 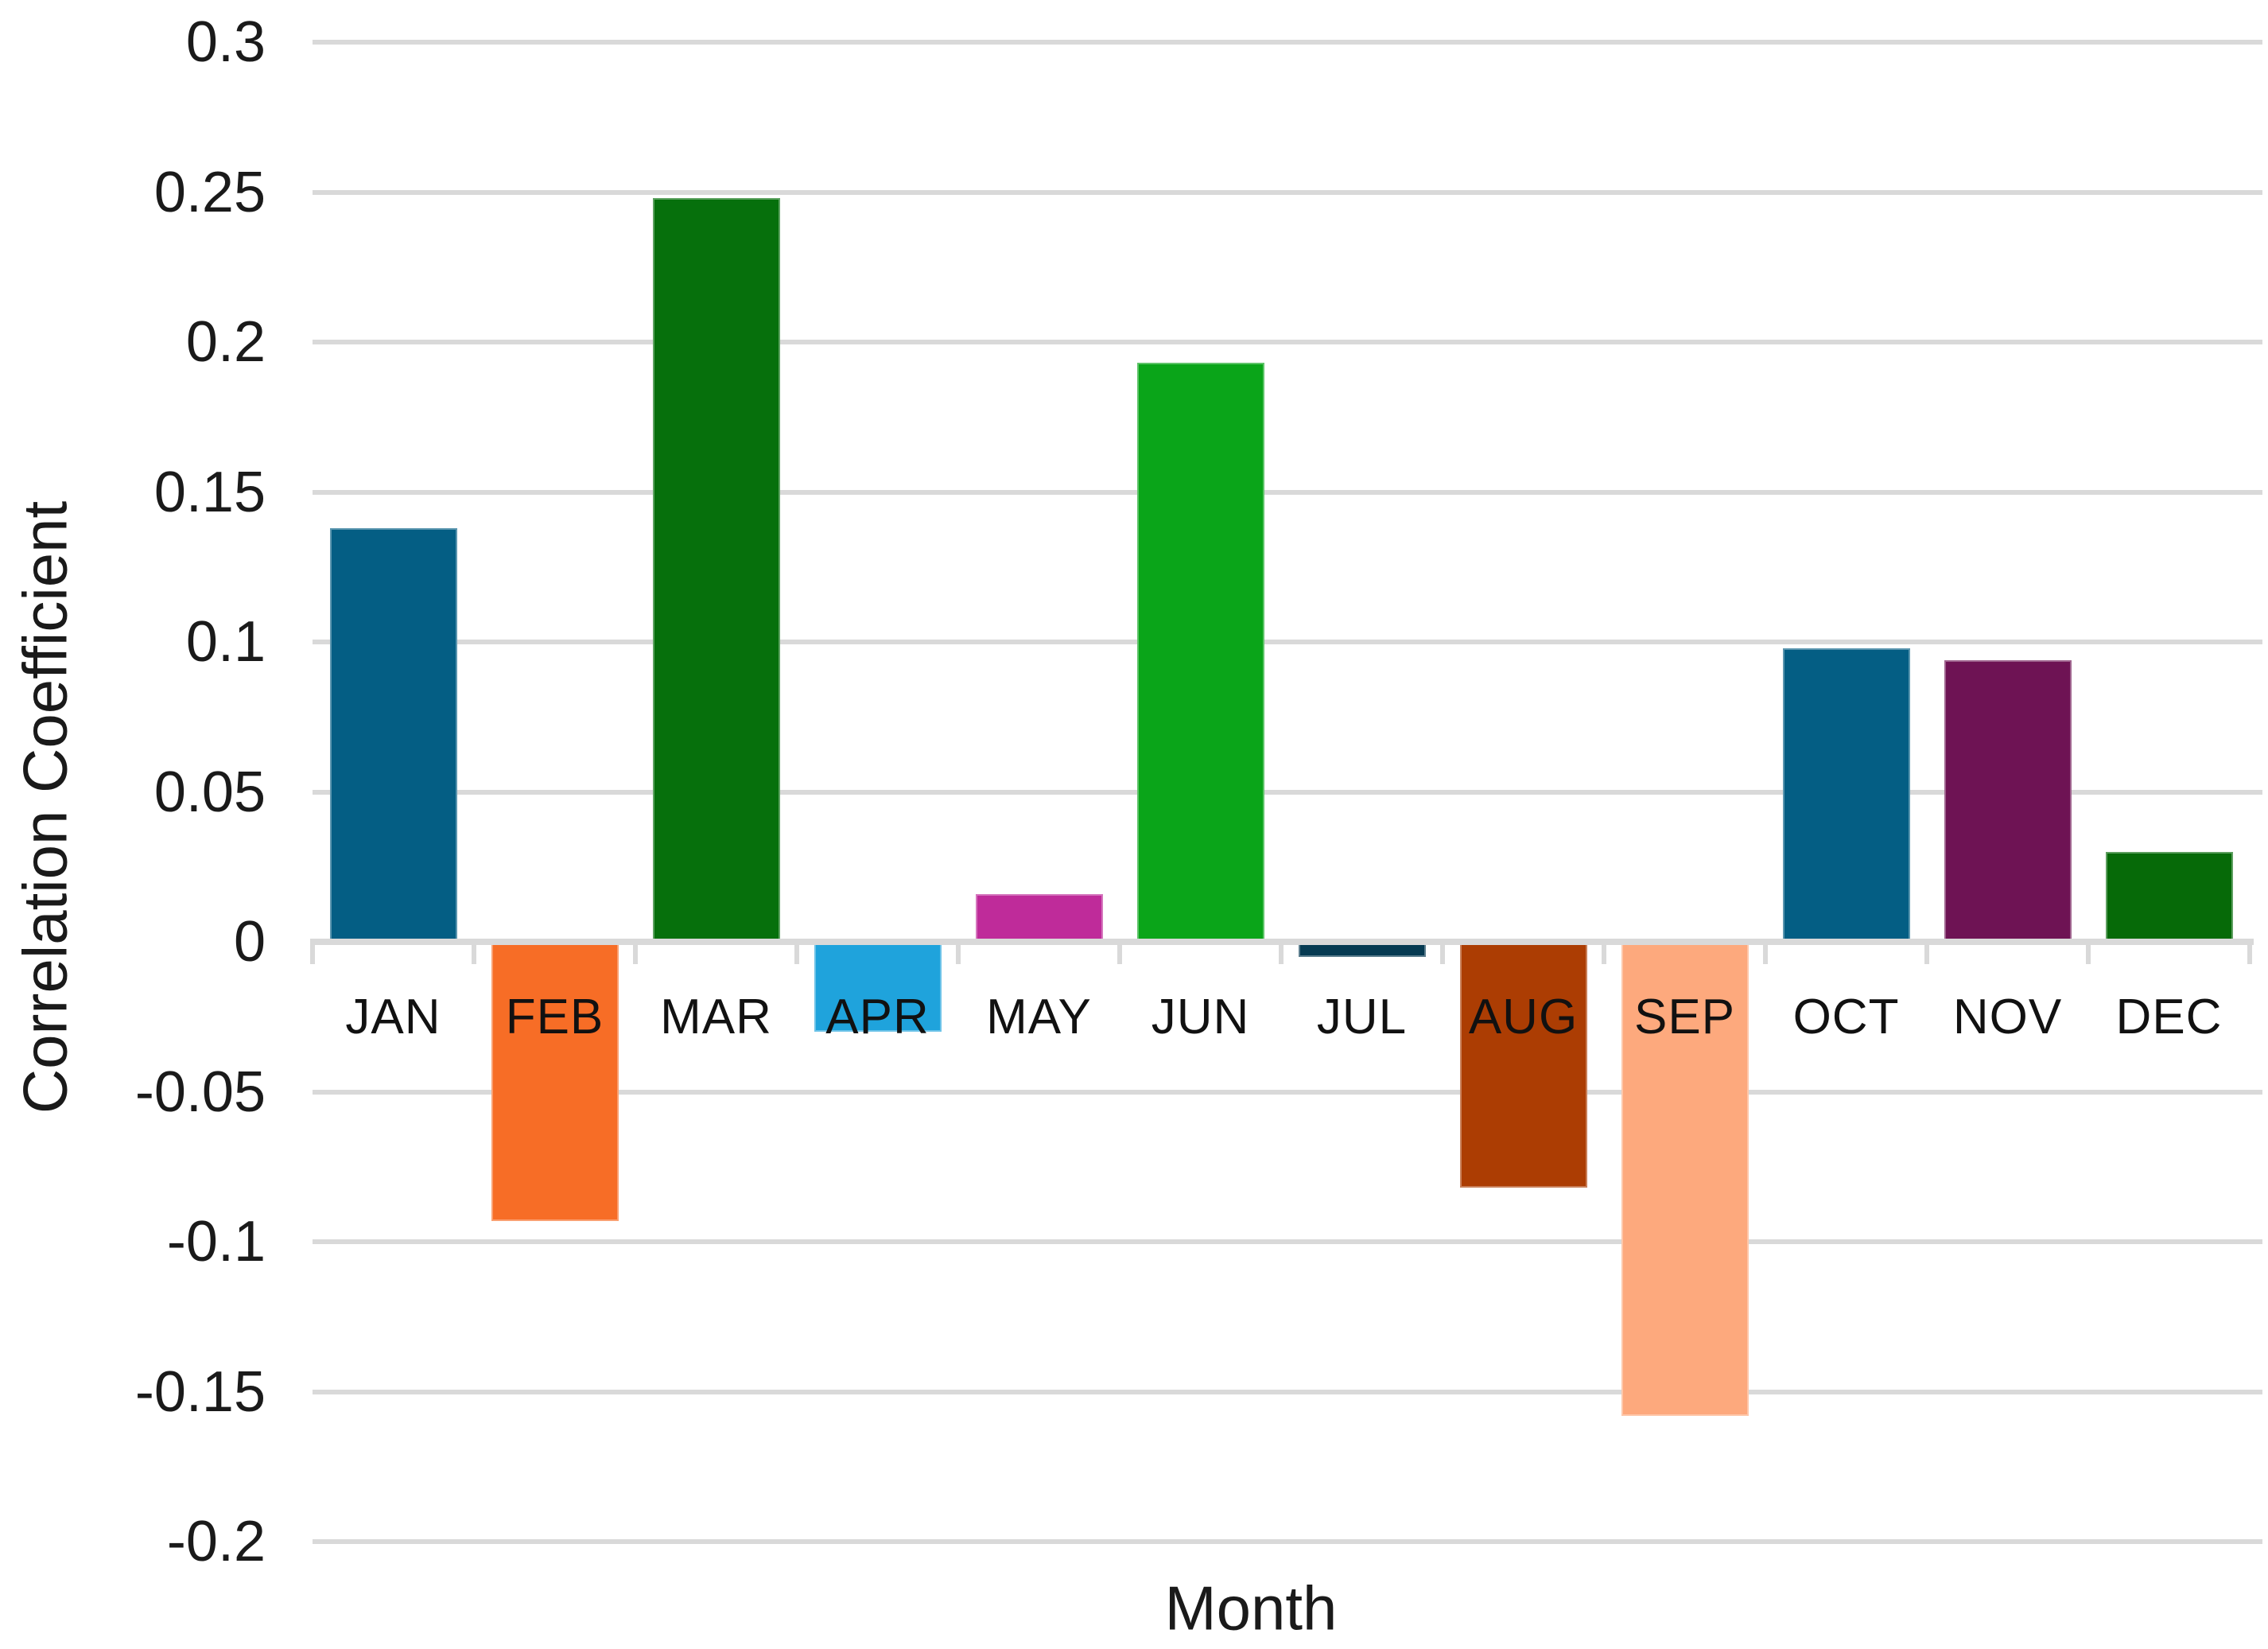 I want to click on x-tick-label-oct: OCT, so click(x=1846, y=1017).